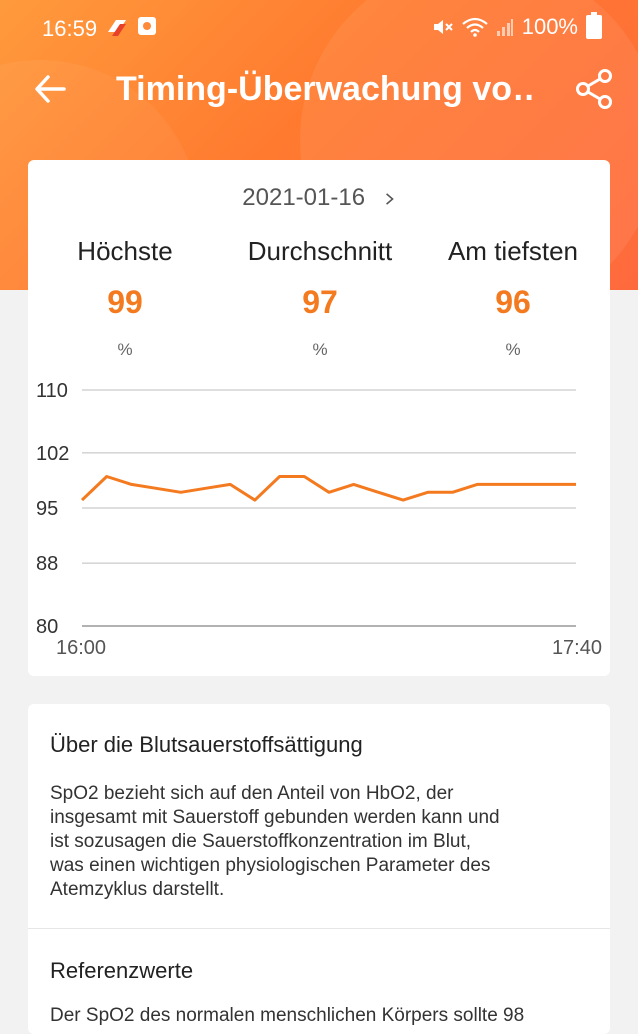  Describe the element at coordinates (47, 627) in the screenshot. I see `y-tick-label: 80` at that location.